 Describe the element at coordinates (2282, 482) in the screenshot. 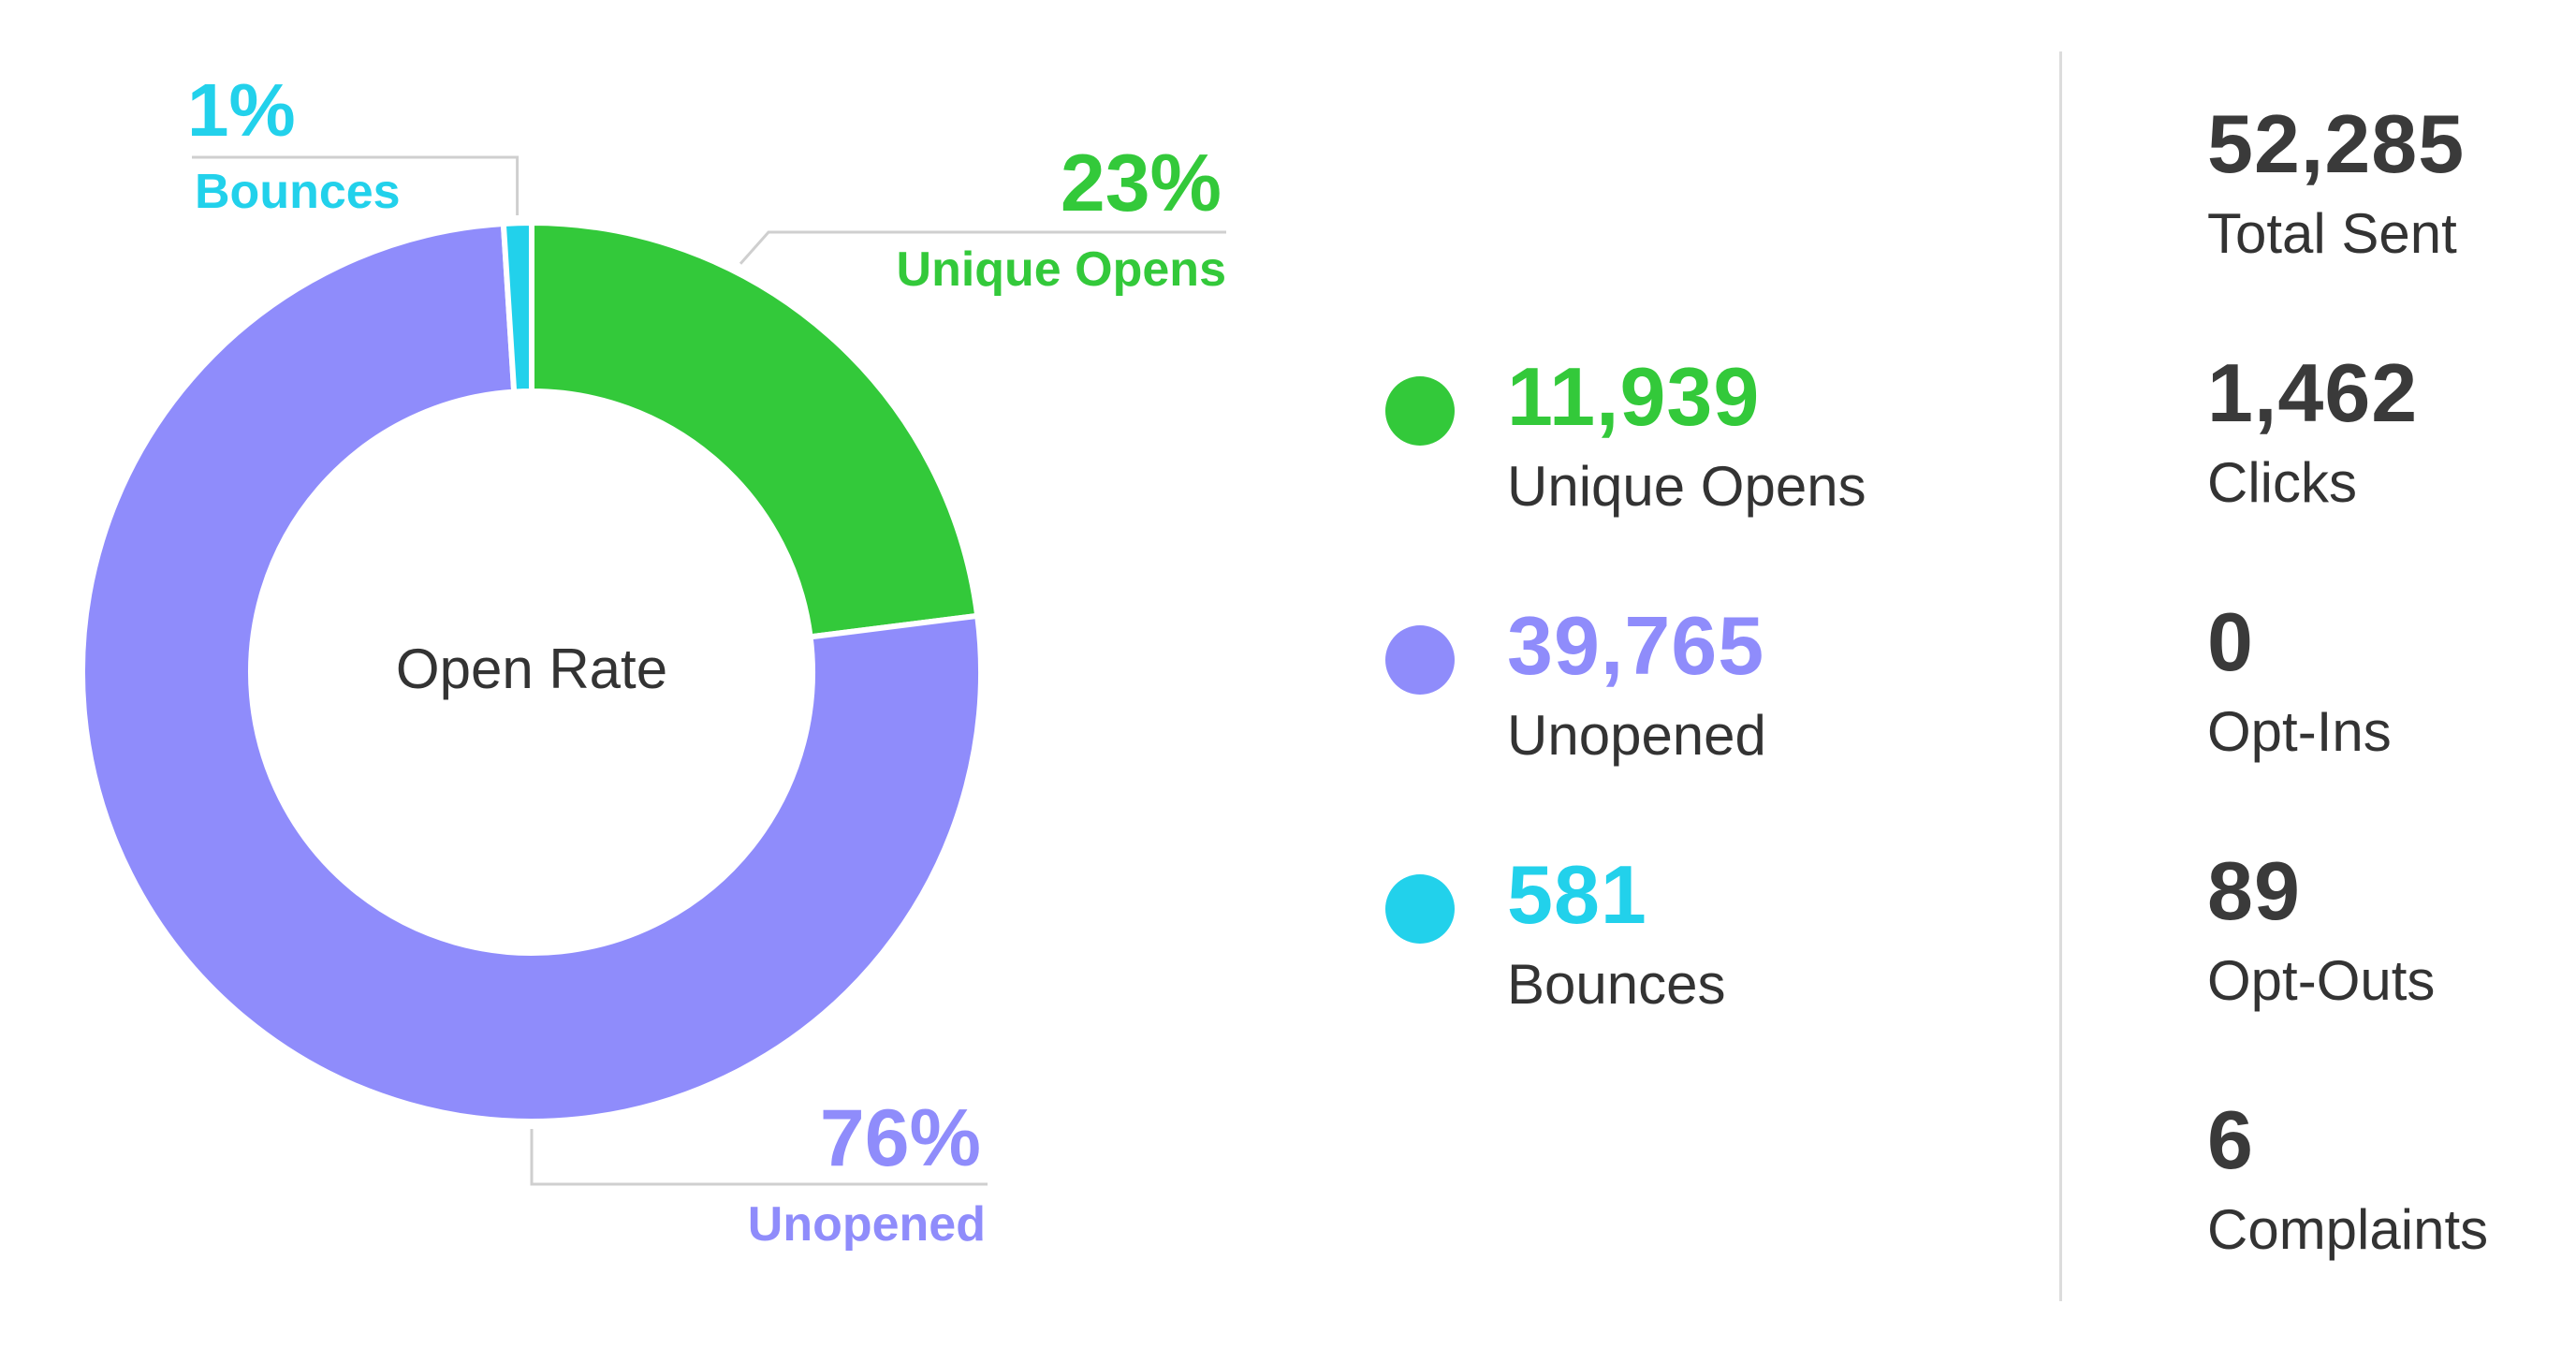

I see `stat-label-clicks: Clicks` at that location.